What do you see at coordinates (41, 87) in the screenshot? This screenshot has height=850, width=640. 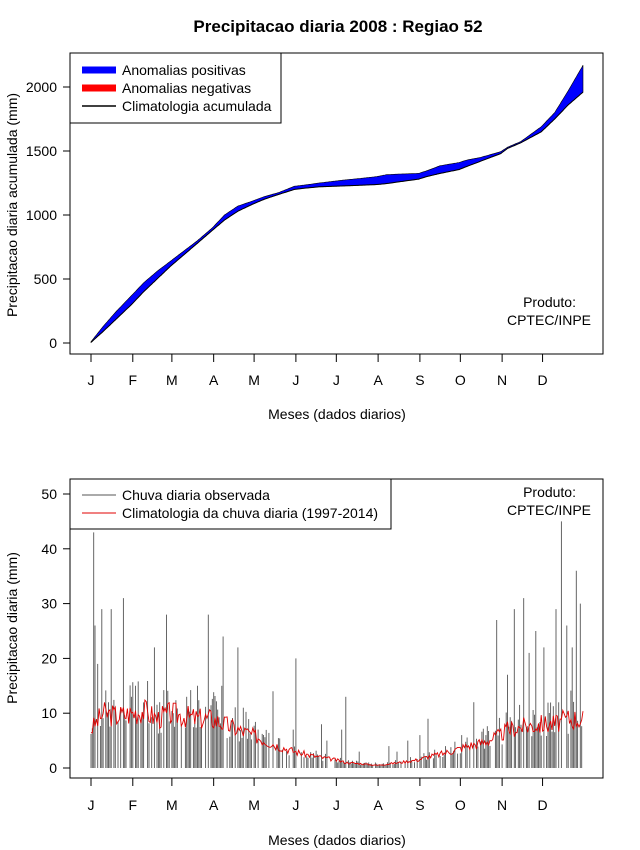 I see `top-y-tick-label: 2000` at bounding box center [41, 87].